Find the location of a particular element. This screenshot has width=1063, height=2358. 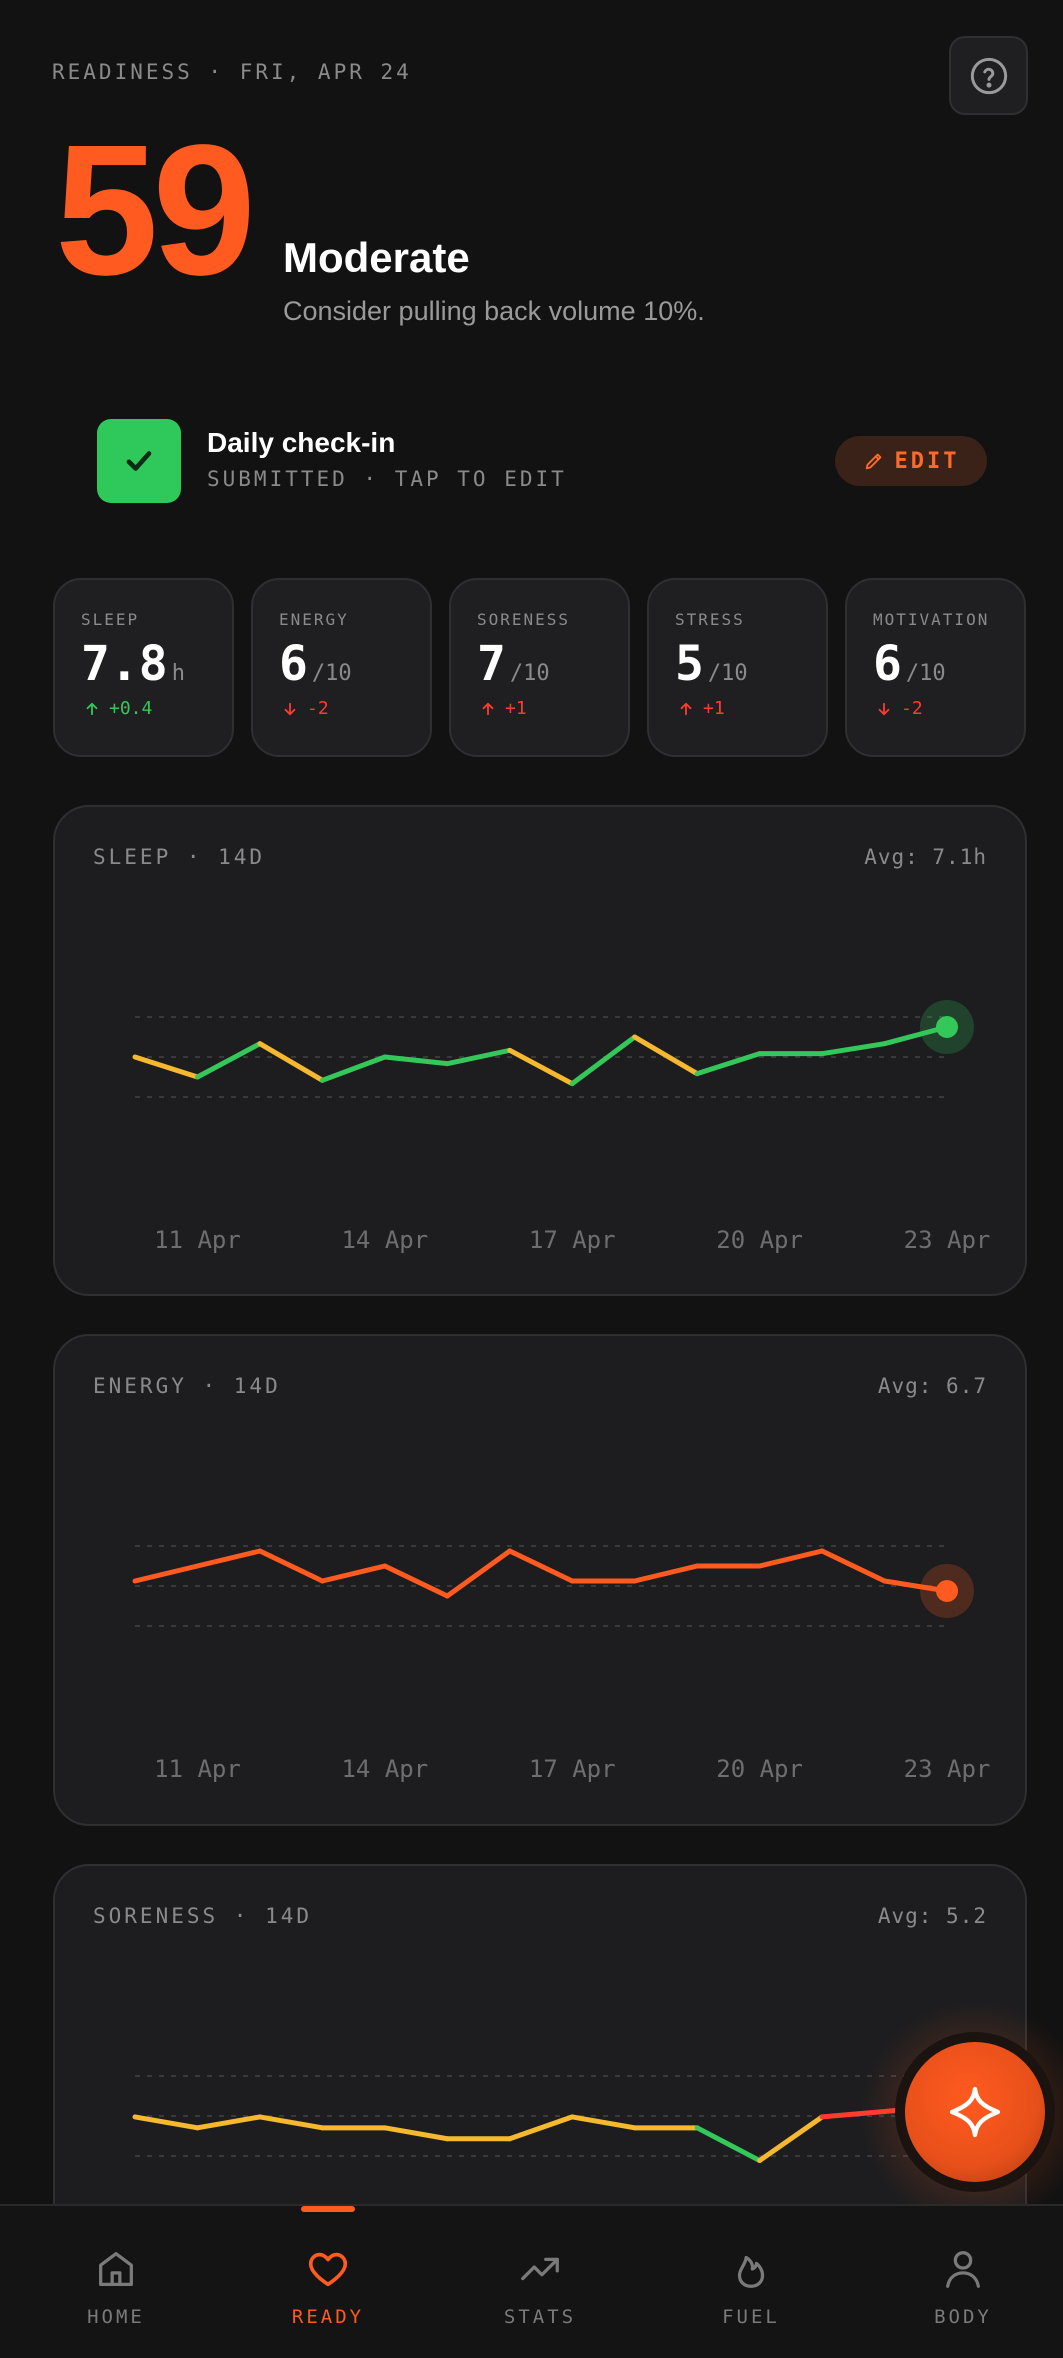

metric-tile-soreness: SORENESS 7/10 +1 is located at coordinates (539, 667).